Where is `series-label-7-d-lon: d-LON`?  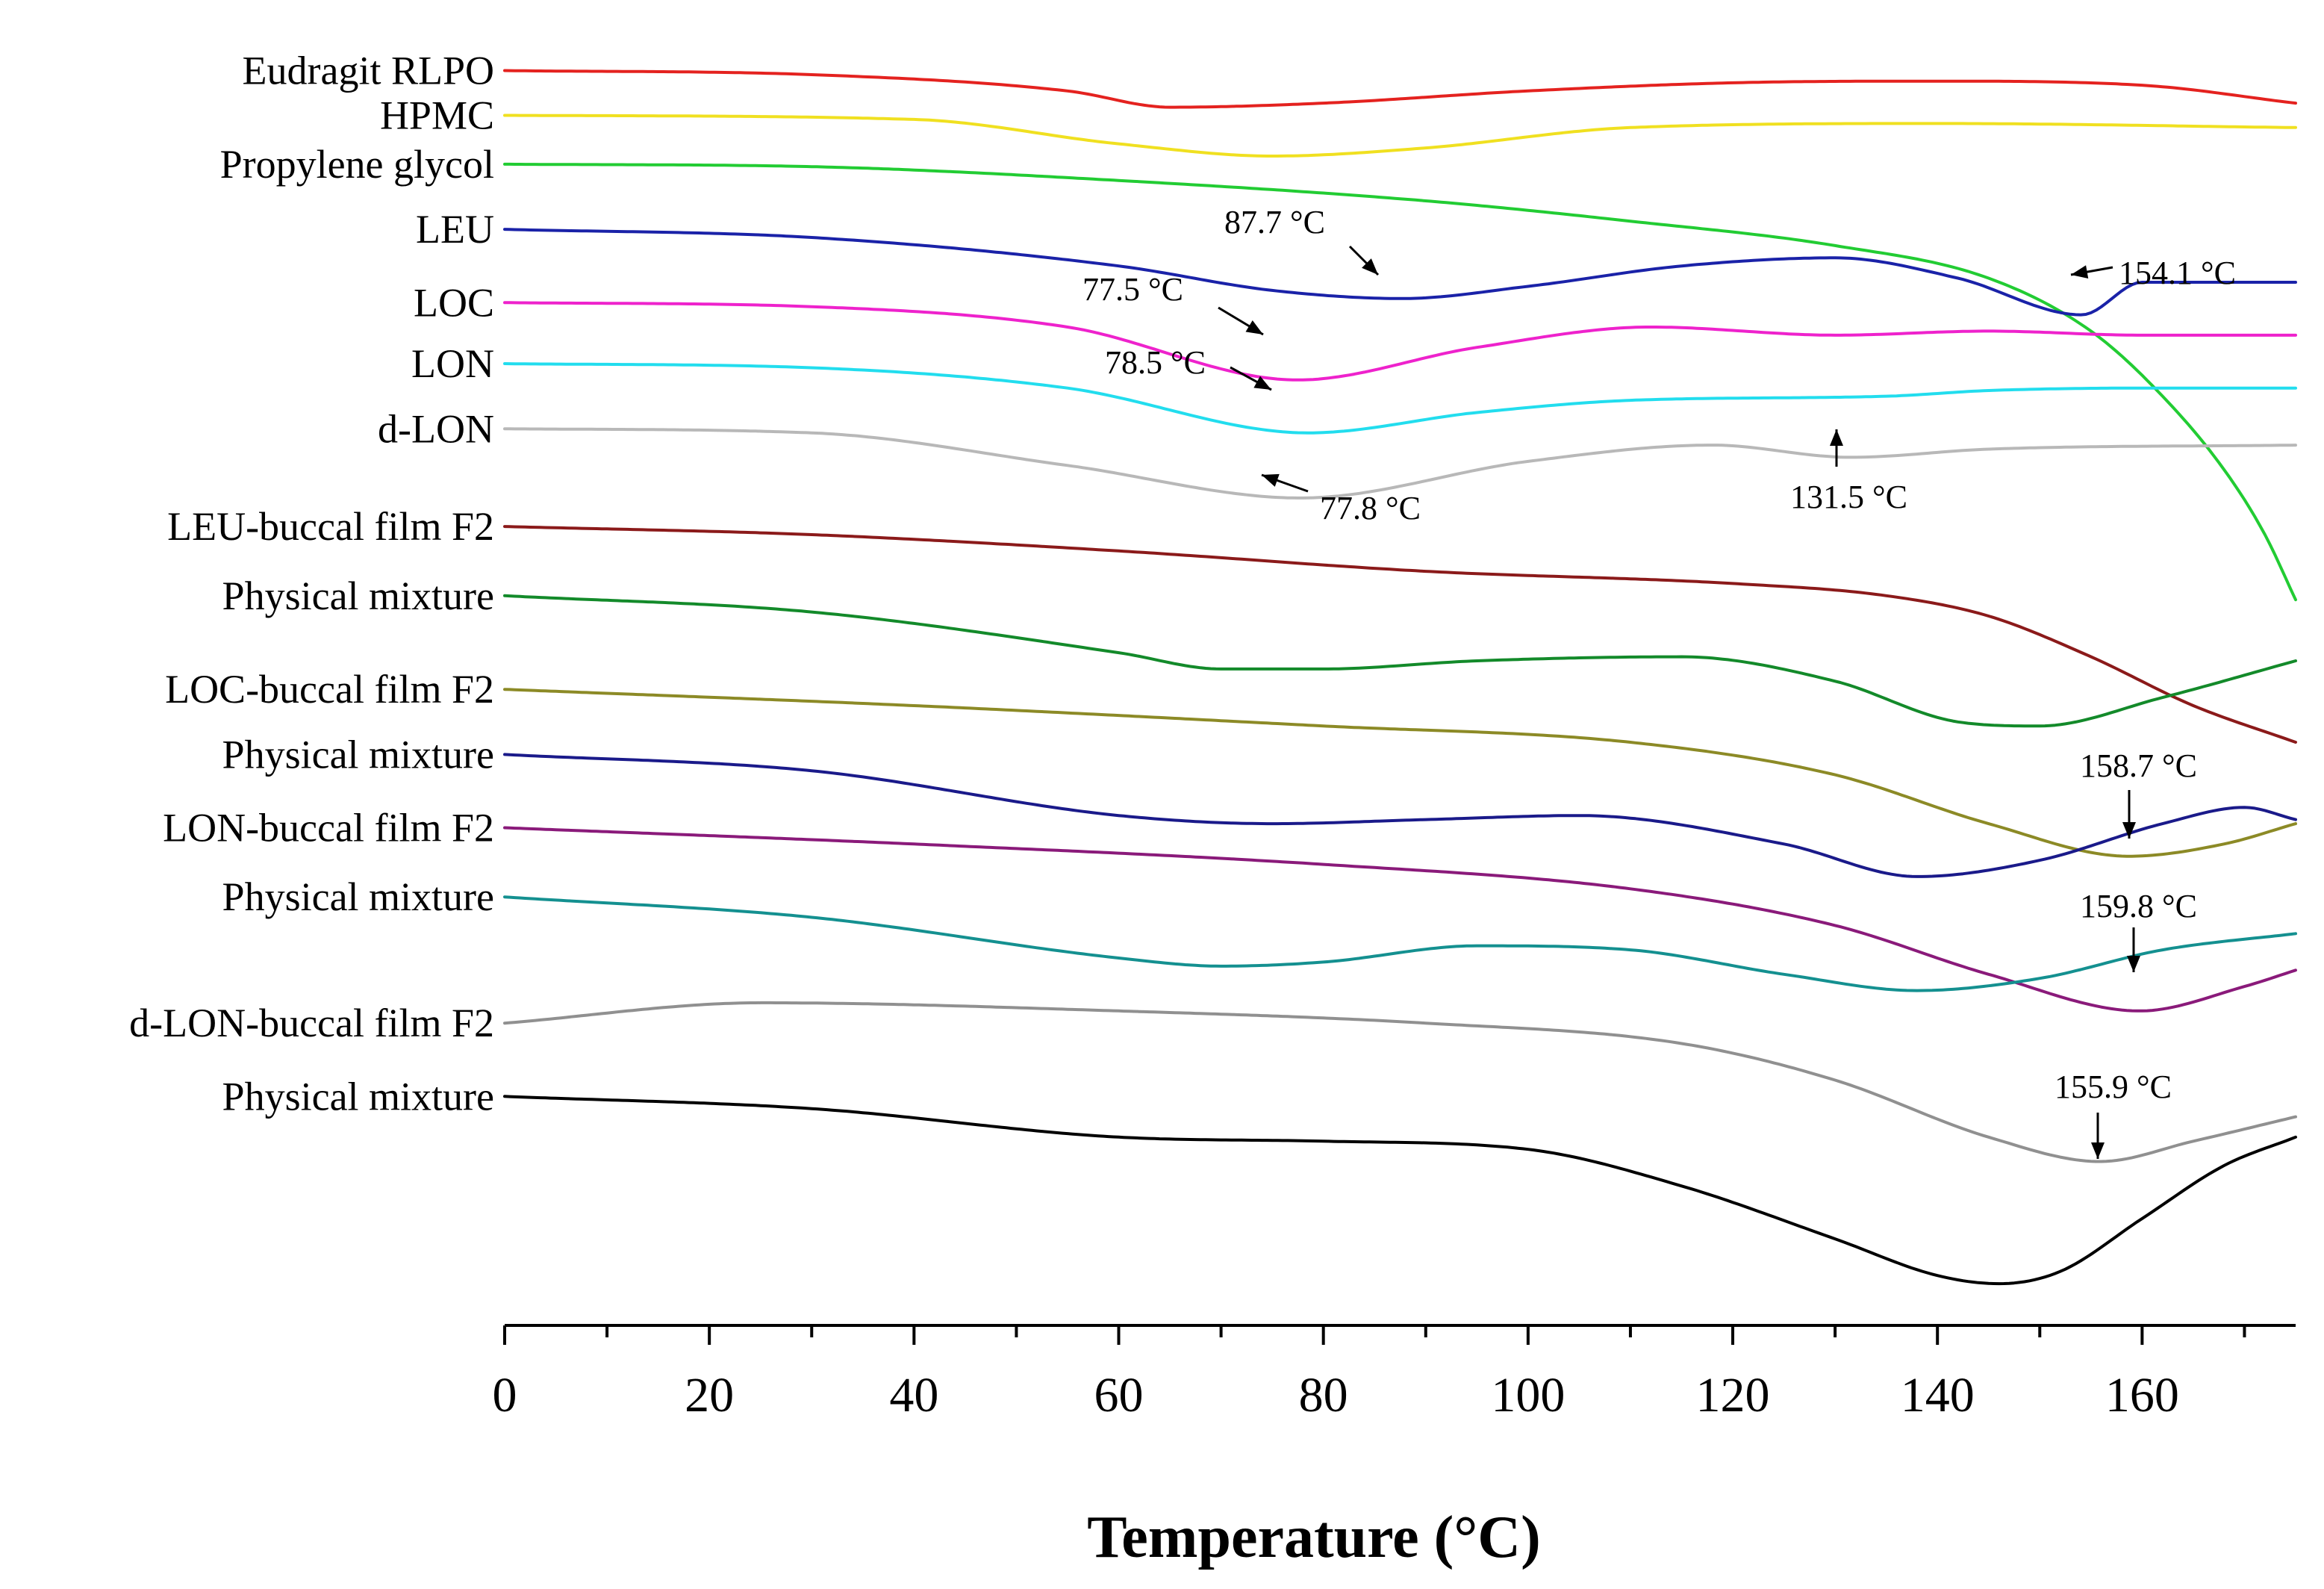
series-label-7-d-lon: d-LON is located at coordinates (436, 428).